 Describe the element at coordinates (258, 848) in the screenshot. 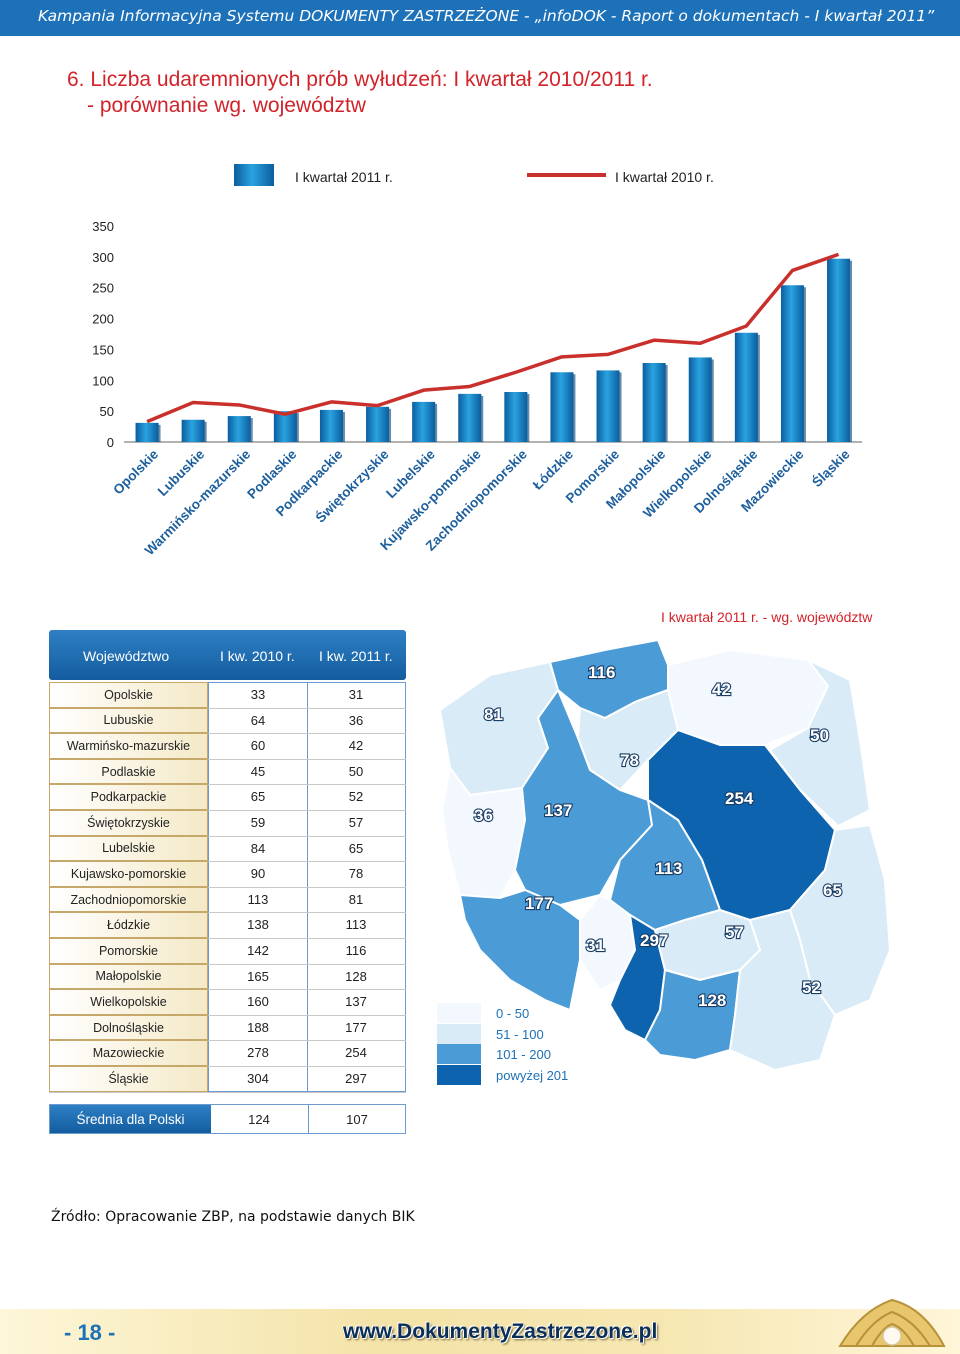

I see `value-2010: 84` at that location.